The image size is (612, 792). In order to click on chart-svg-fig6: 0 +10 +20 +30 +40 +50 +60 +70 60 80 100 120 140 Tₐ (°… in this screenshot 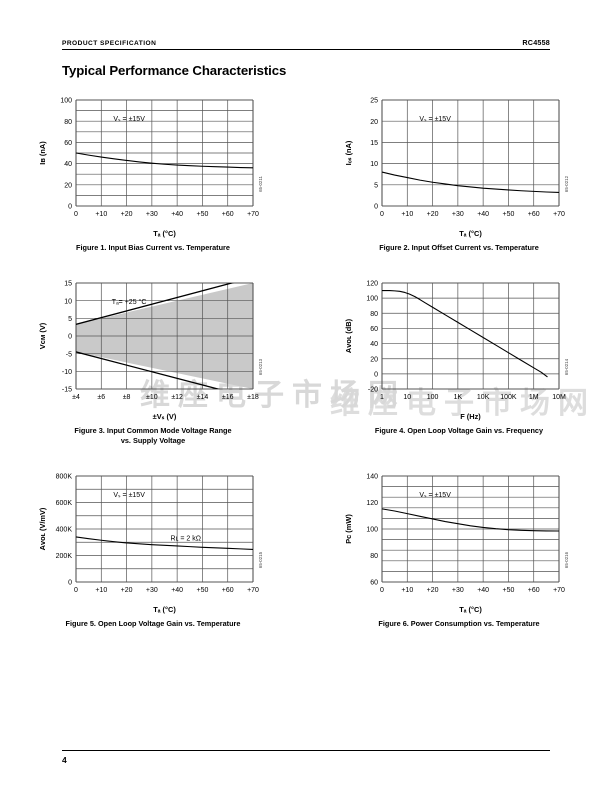, I will do `click(456, 543)`.